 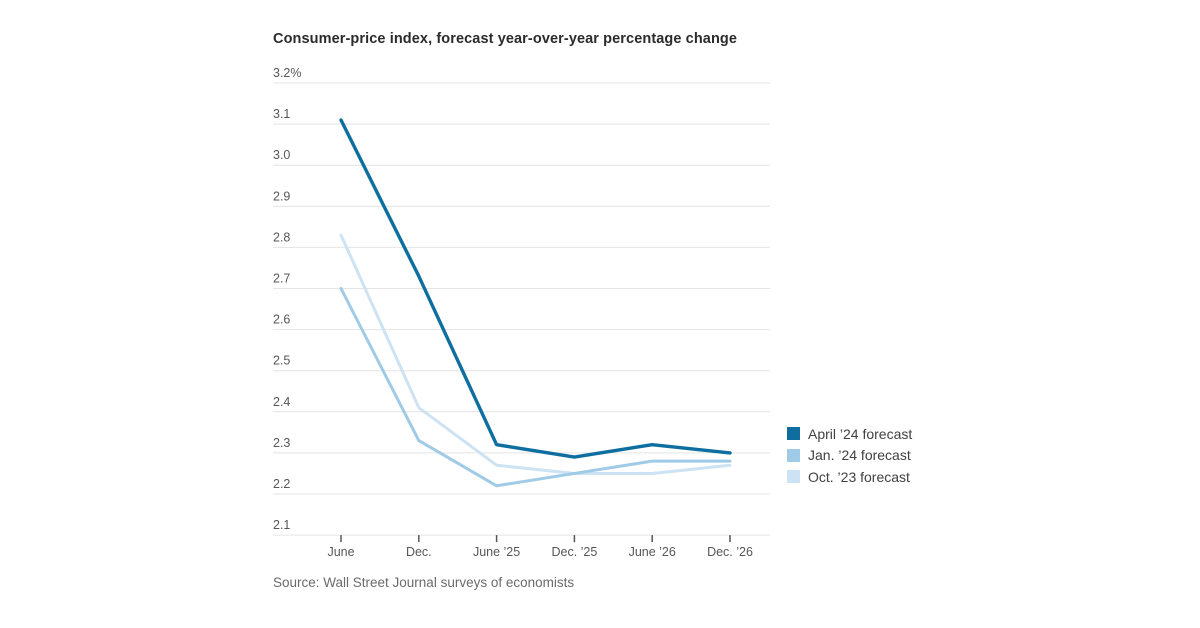 I want to click on legend-label: Oct. ’23 forecast, so click(x=859, y=476).